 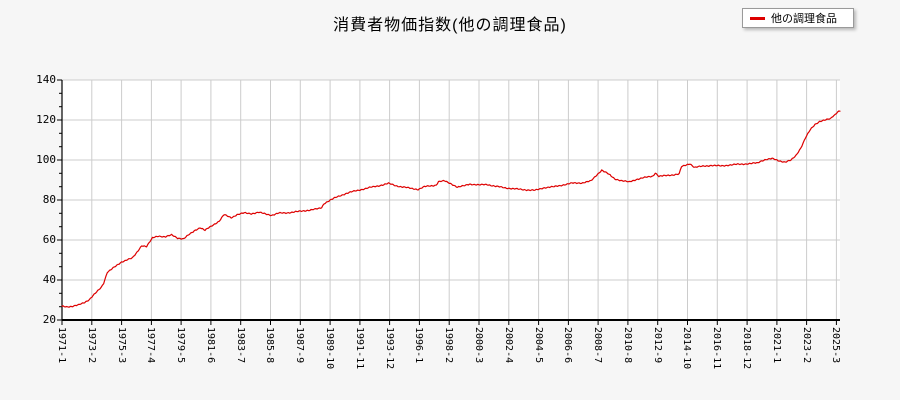 What do you see at coordinates (508, 345) in the screenshot?
I see `x-tick-label: 2002-4` at bounding box center [508, 345].